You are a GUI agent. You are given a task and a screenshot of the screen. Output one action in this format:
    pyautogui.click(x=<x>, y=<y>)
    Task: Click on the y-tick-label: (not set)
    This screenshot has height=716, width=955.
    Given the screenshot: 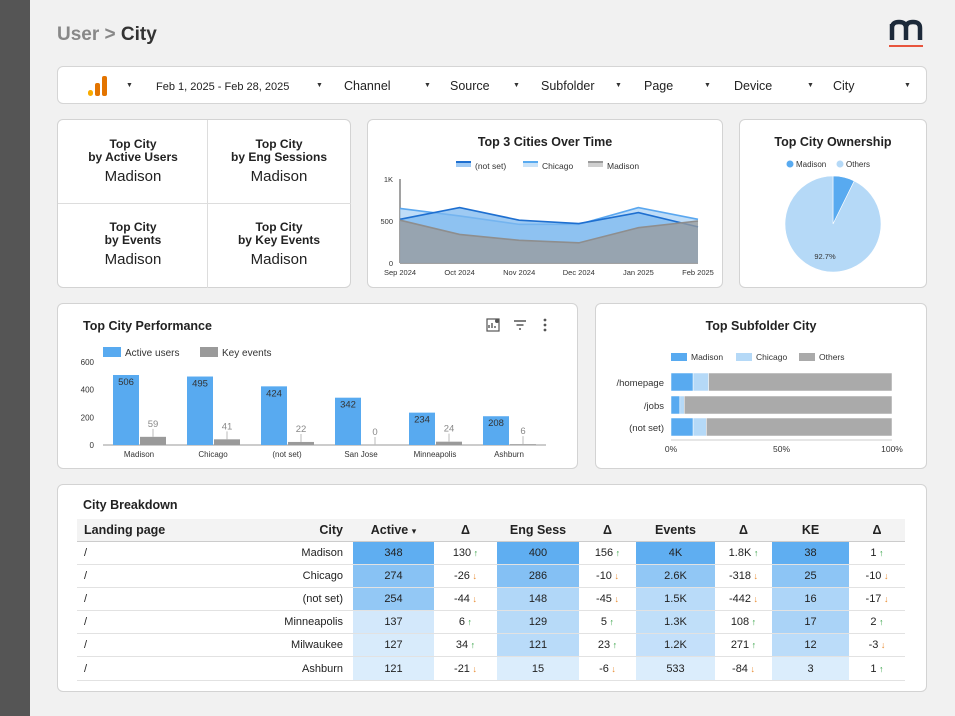 What is the action you would take?
    pyautogui.click(x=646, y=428)
    